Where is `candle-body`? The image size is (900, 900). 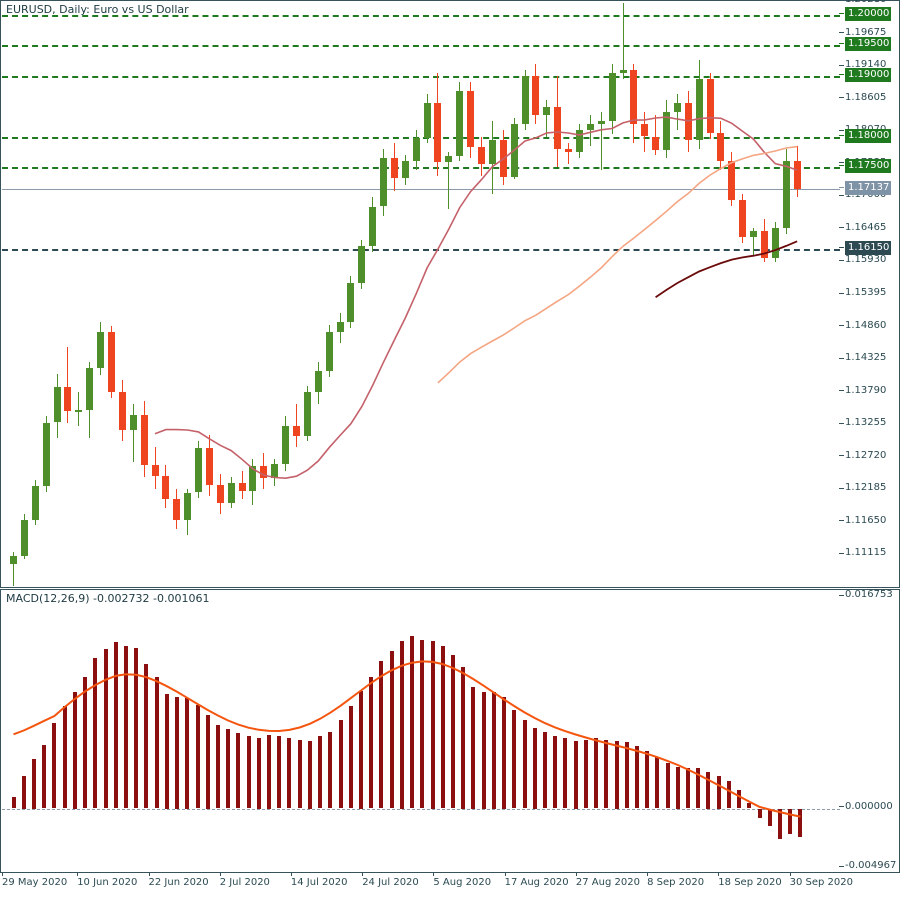
candle-body is located at coordinates (275, 471).